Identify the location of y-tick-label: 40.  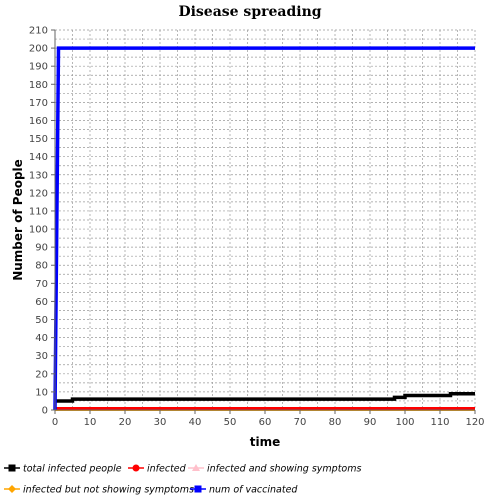
(41, 338).